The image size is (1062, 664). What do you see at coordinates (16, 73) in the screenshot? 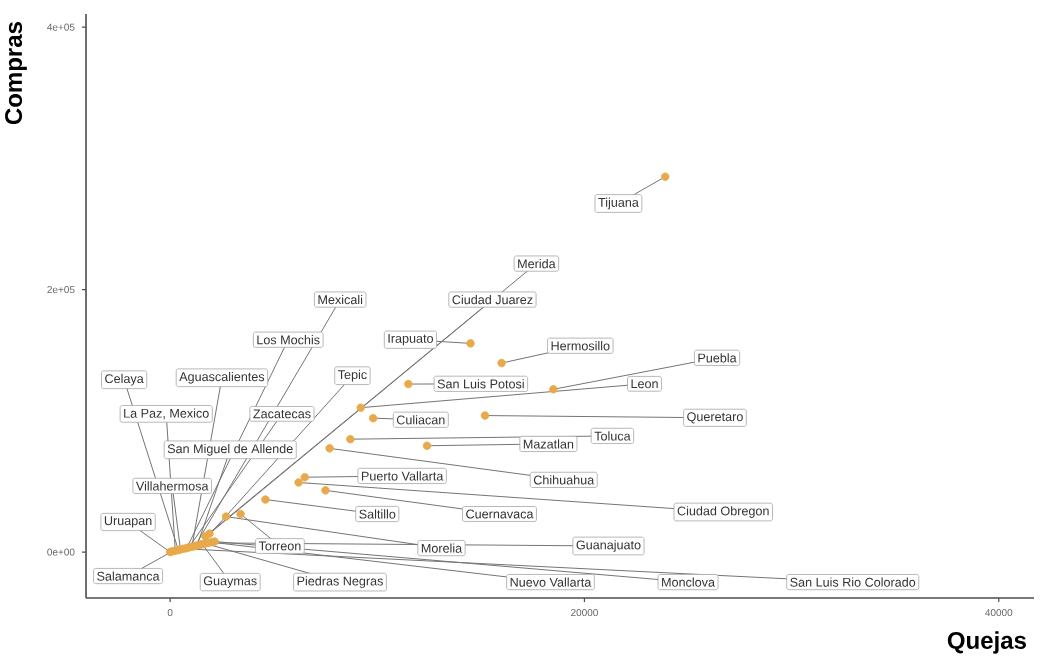
I see `y-axis-title: Compras` at bounding box center [16, 73].